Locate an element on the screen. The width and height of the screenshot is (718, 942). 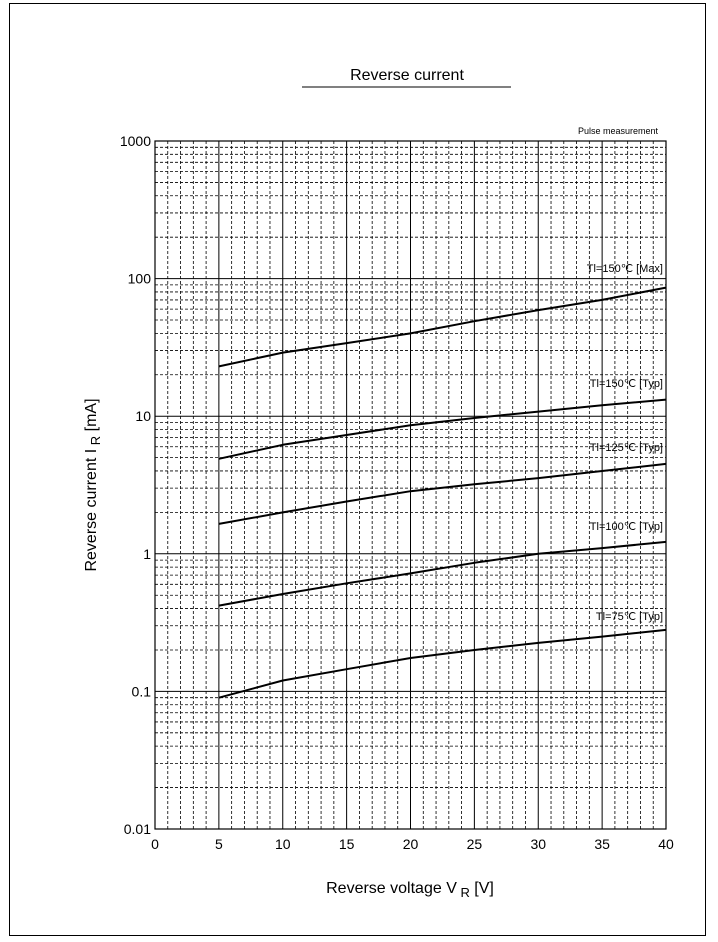
x-tick-label: 40 is located at coordinates (666, 844).